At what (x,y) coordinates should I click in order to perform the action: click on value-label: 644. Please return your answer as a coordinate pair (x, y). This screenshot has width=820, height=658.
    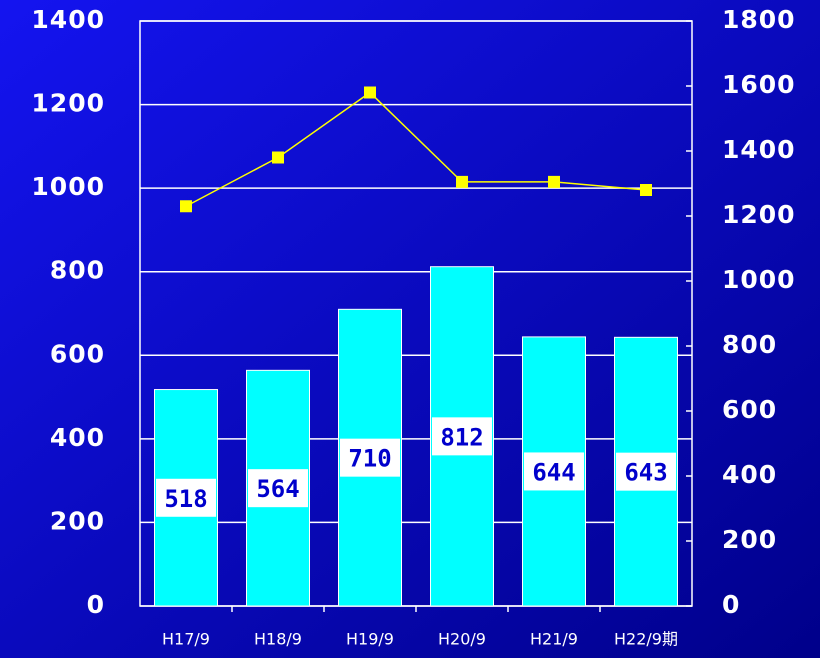
    Looking at the image, I should click on (553, 472).